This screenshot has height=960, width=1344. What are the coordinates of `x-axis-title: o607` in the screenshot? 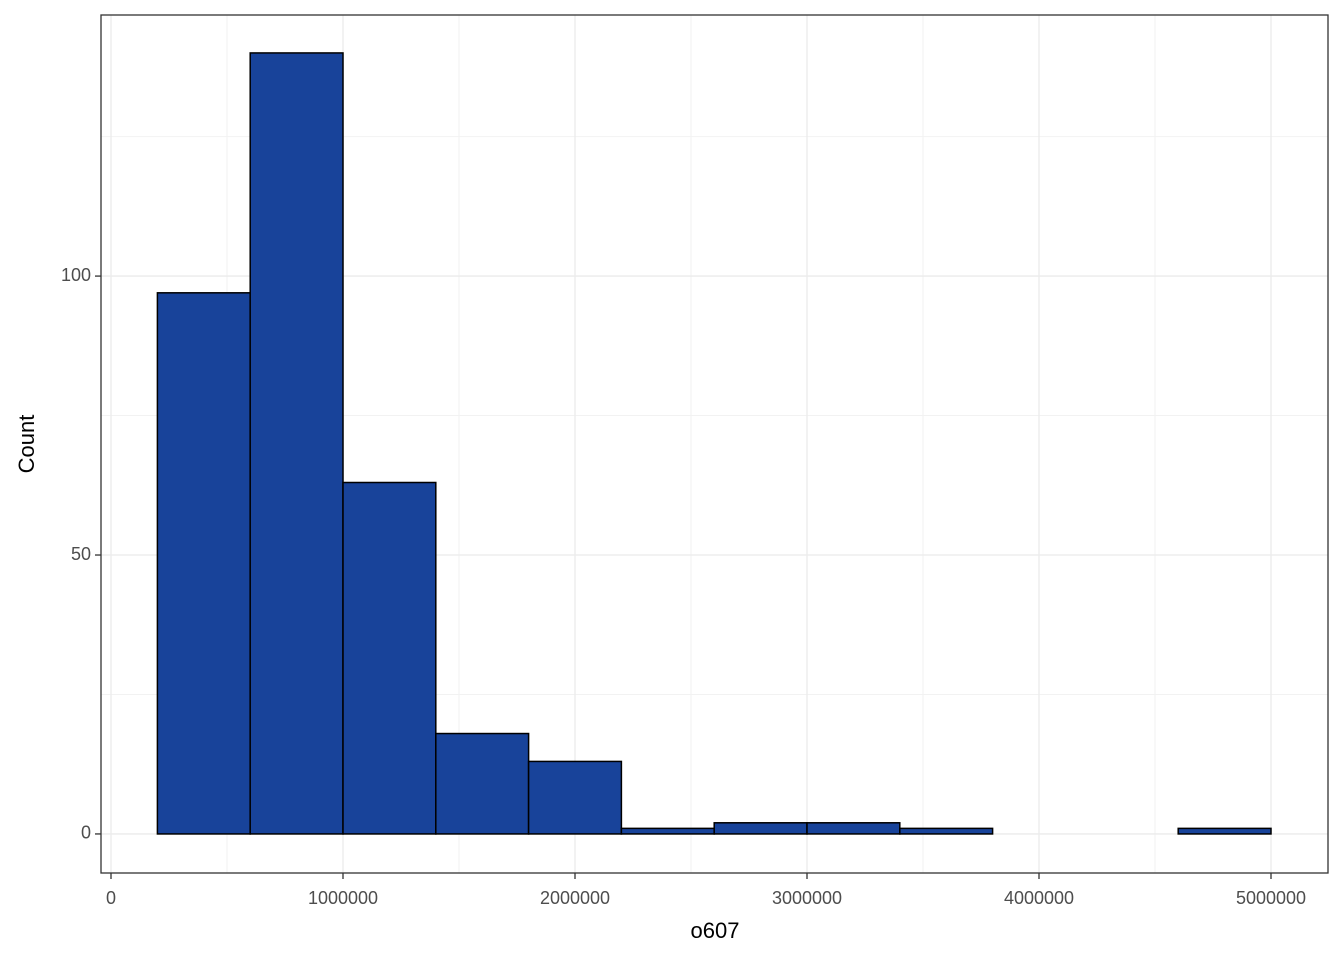 It's located at (715, 930).